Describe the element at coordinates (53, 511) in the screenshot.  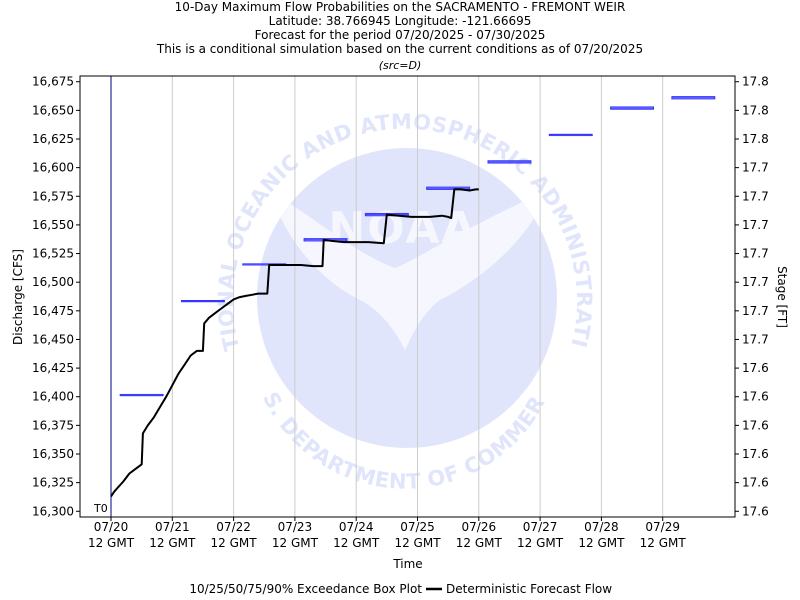
I see `y-tick-label: 16,300` at that location.